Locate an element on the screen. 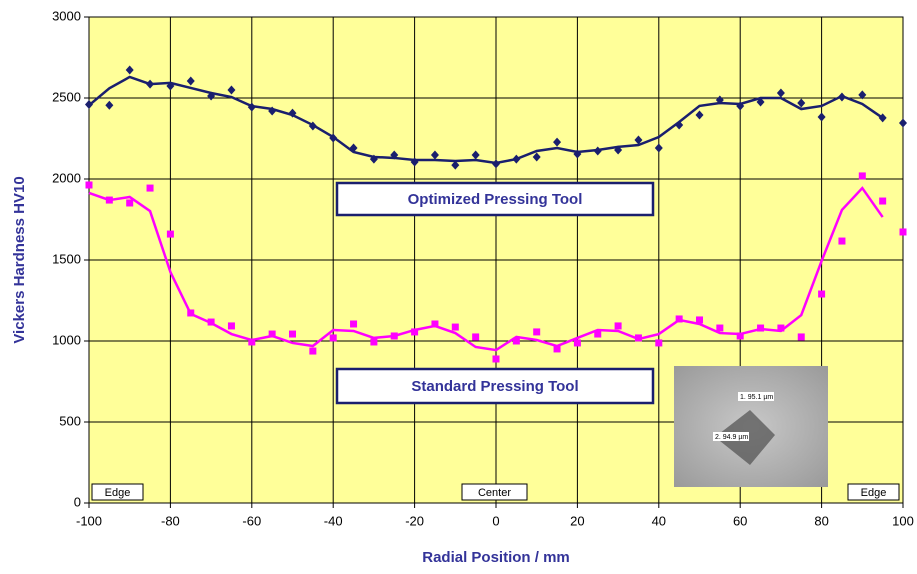  annotation: Standard Pressing Tool is located at coordinates (494, 386).